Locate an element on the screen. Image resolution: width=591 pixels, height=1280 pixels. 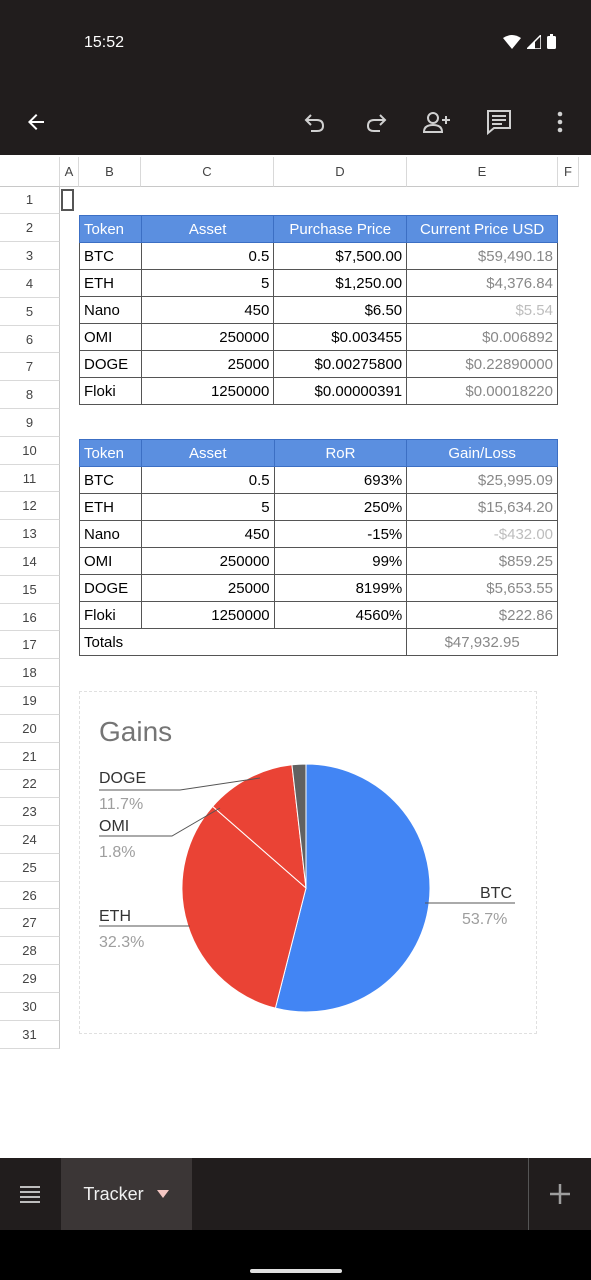
totals-value: $47,932.95 is located at coordinates (482, 642).